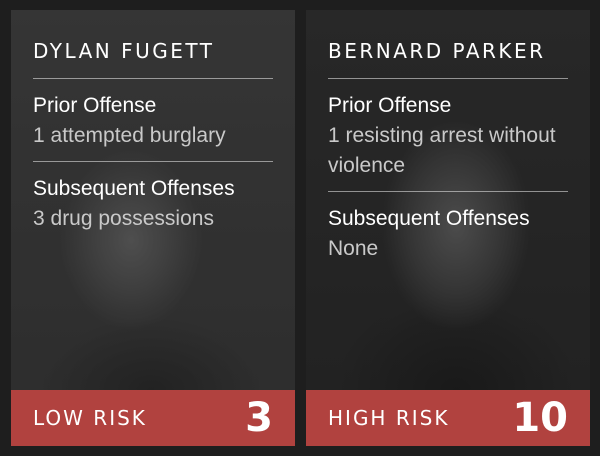 The width and height of the screenshot is (600, 456). I want to click on risk-label: LOW RISK, so click(90, 418).